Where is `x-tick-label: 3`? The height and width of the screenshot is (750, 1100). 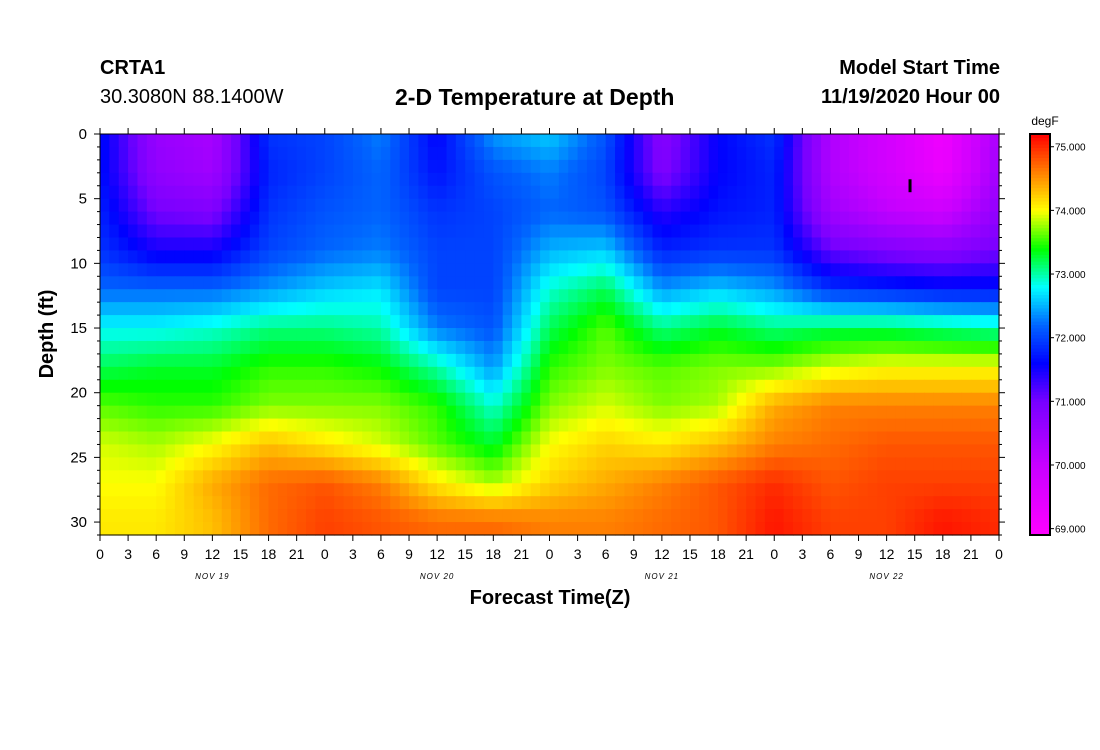 x-tick-label: 3 is located at coordinates (353, 554).